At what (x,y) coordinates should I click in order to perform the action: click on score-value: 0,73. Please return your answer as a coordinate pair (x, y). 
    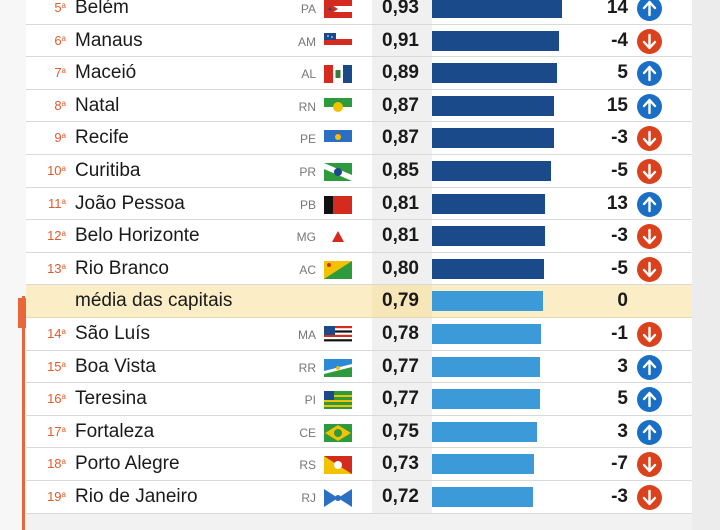
    Looking at the image, I should click on (400, 464).